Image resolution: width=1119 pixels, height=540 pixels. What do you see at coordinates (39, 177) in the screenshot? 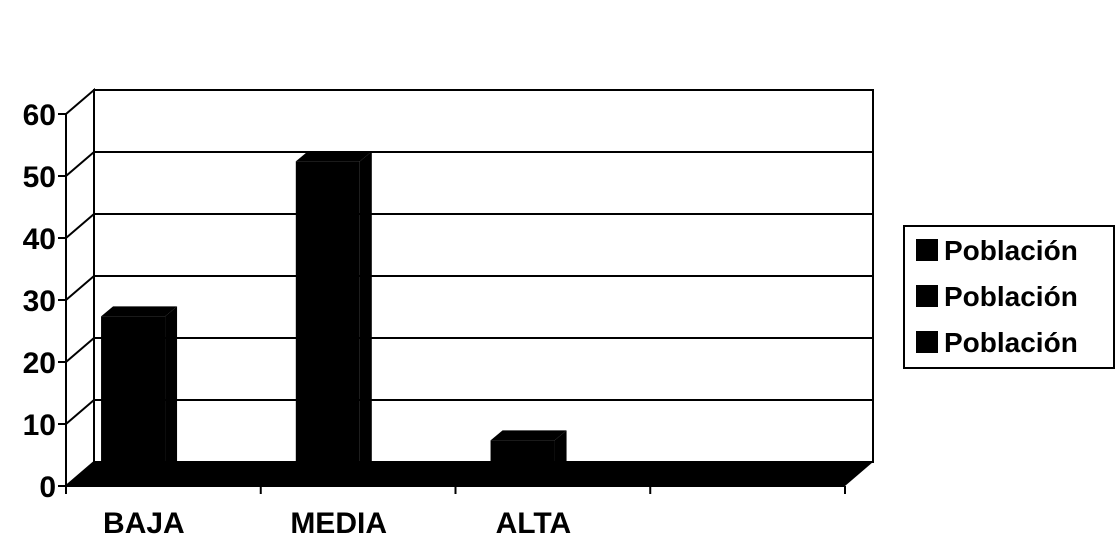
I see `y-tick-label: 50` at bounding box center [39, 177].